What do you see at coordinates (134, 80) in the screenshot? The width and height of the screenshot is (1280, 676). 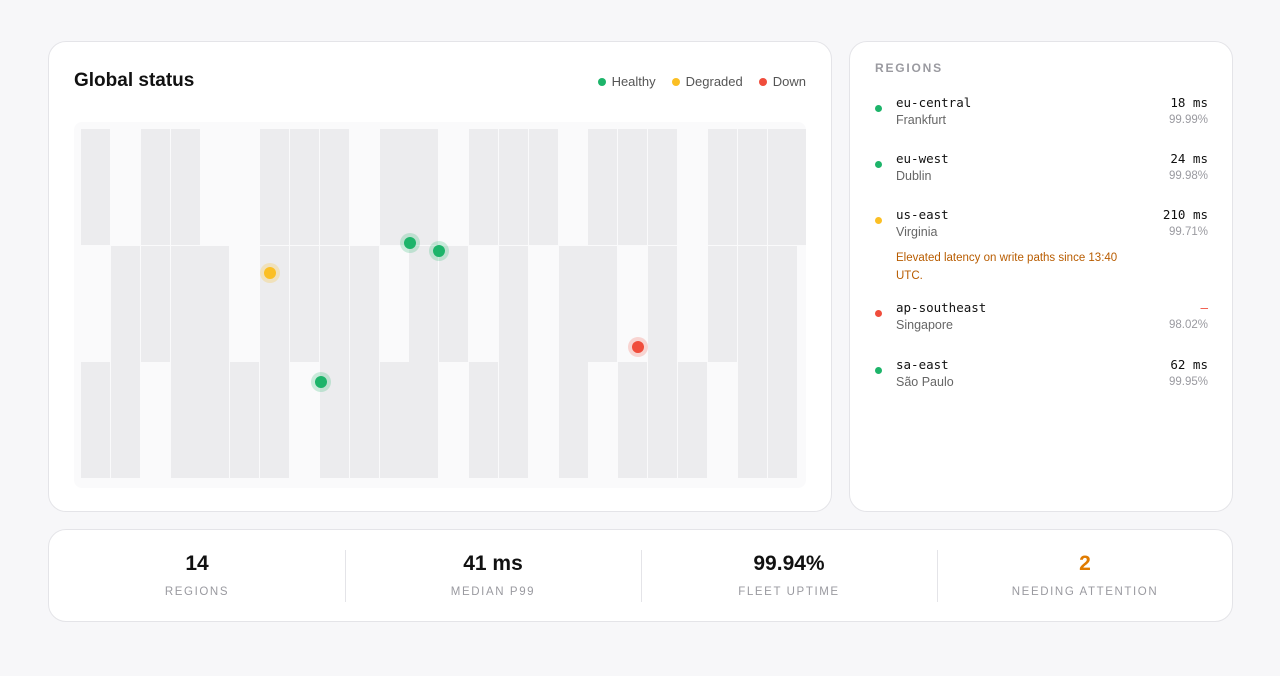 I see `map-title: Global status` at bounding box center [134, 80].